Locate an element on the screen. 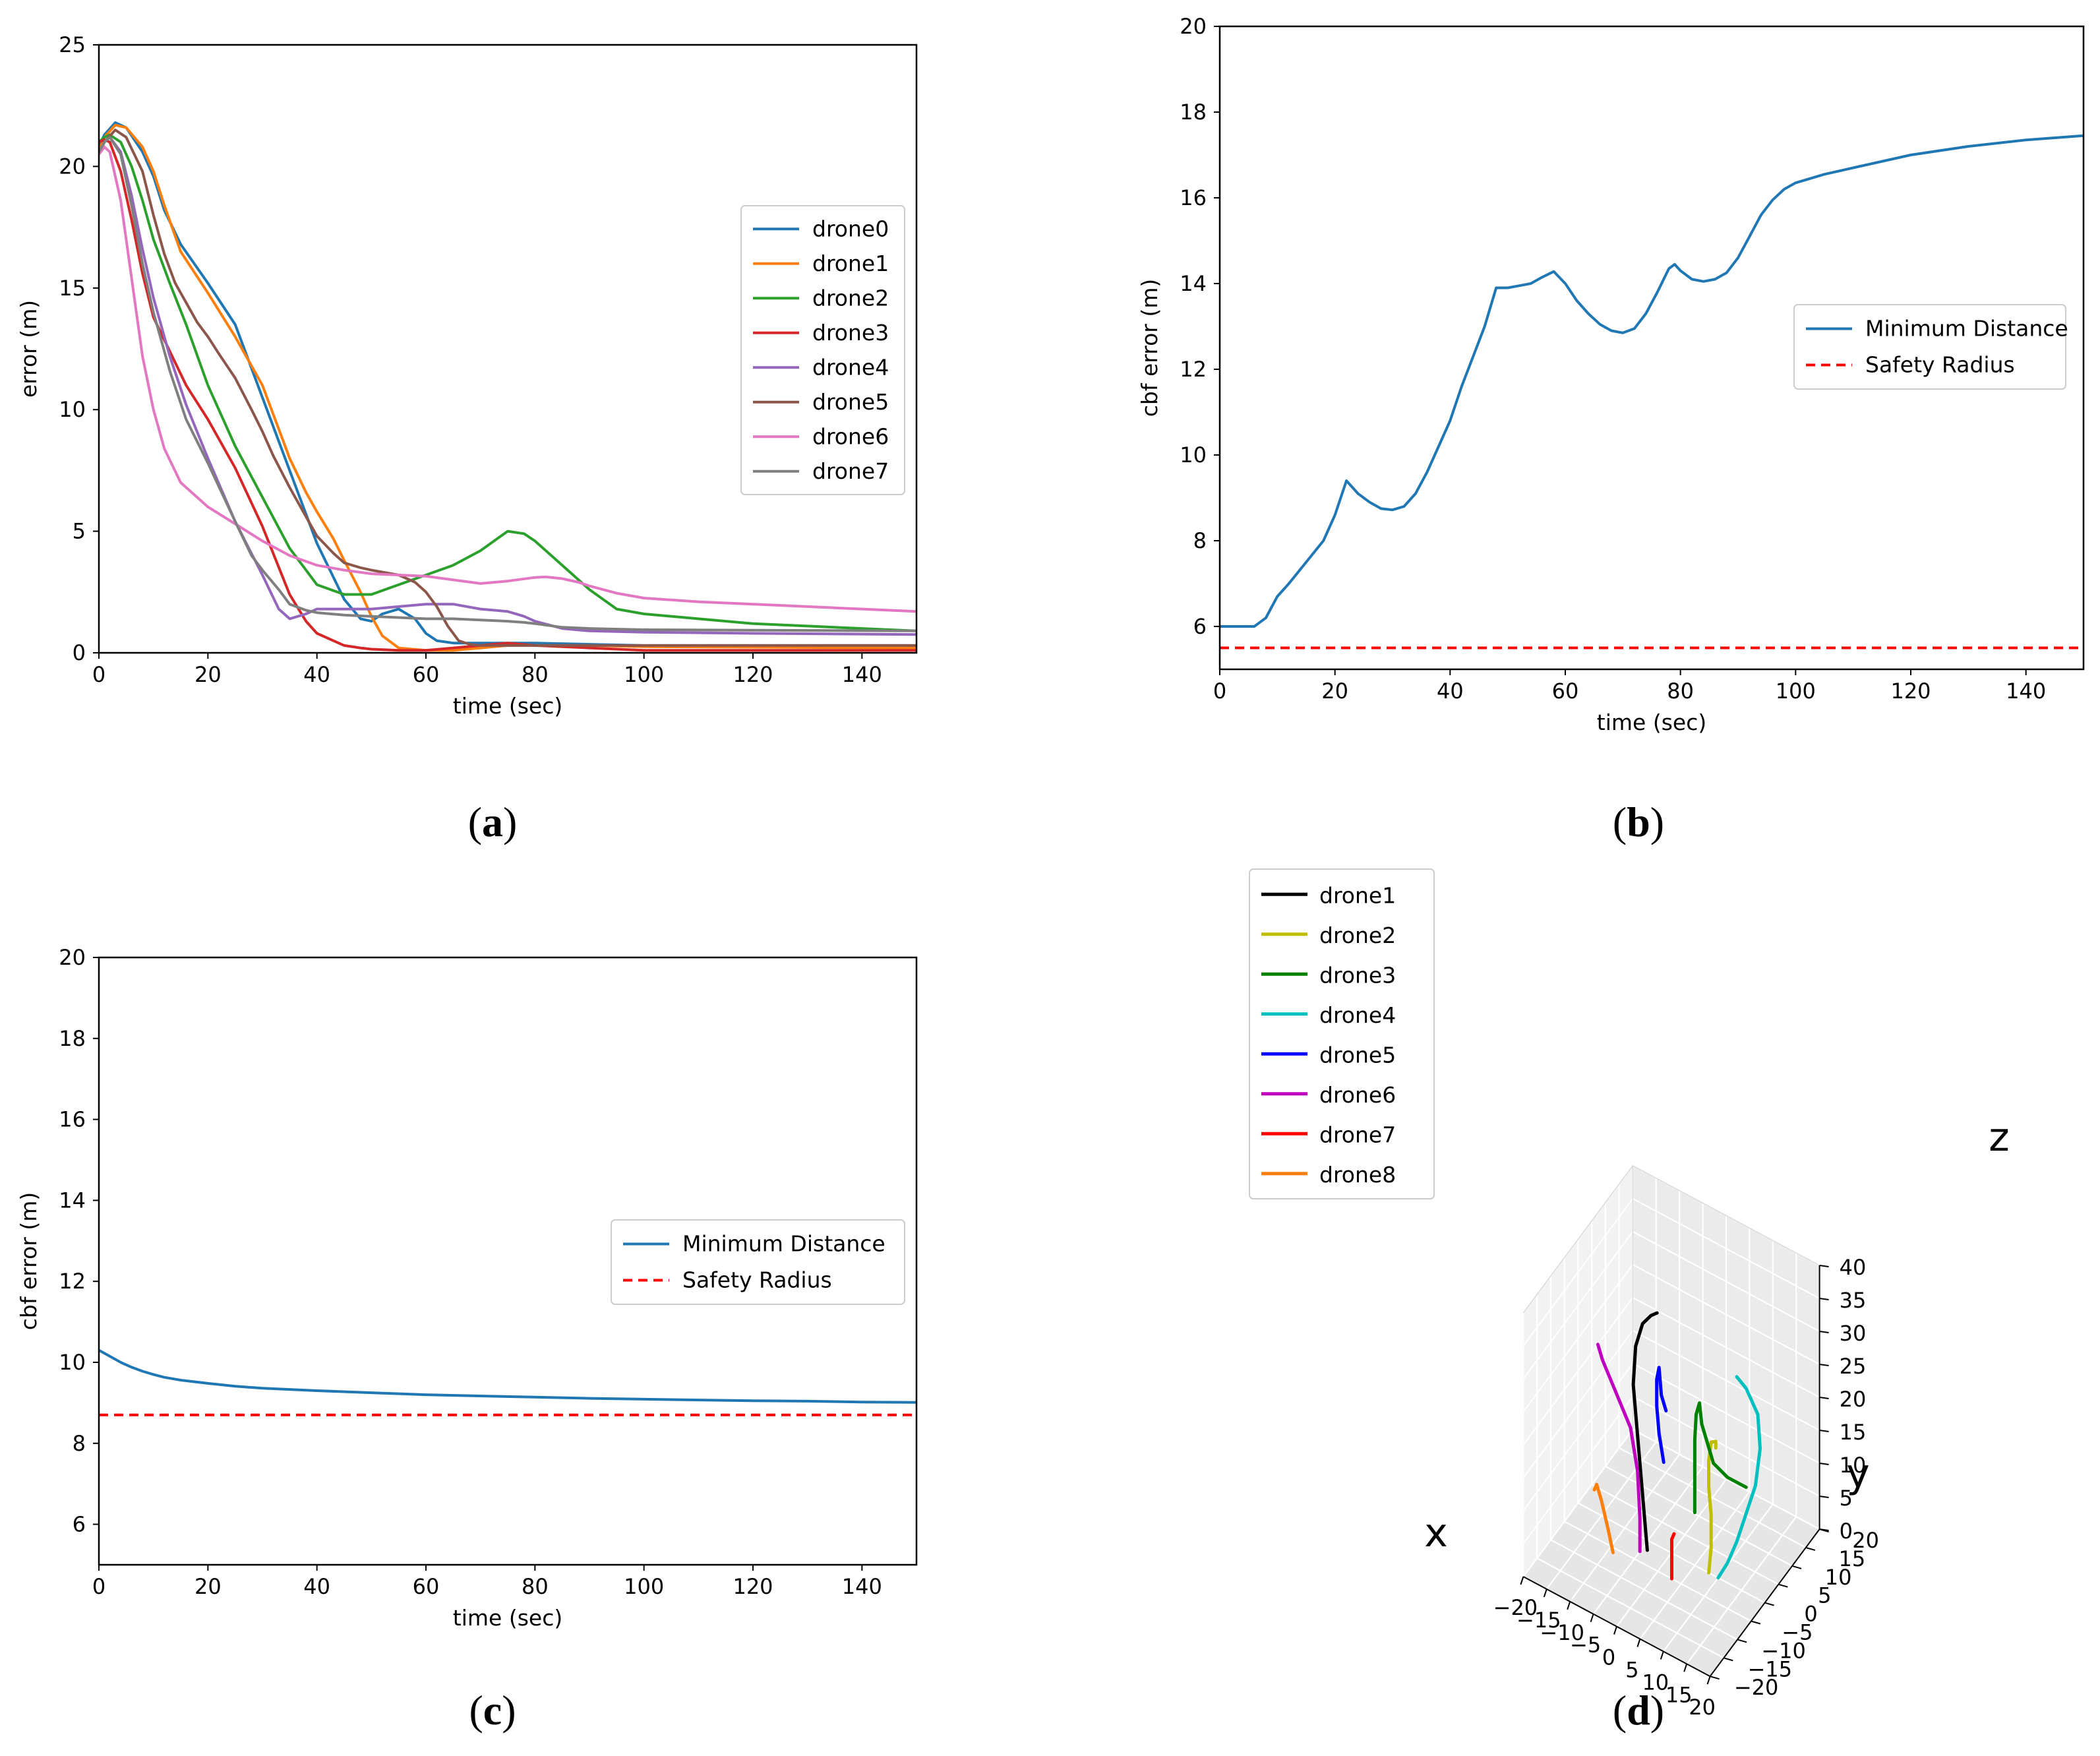 The height and width of the screenshot is (1756, 2100). trajectory-drone1 is located at coordinates (1645, 1432).